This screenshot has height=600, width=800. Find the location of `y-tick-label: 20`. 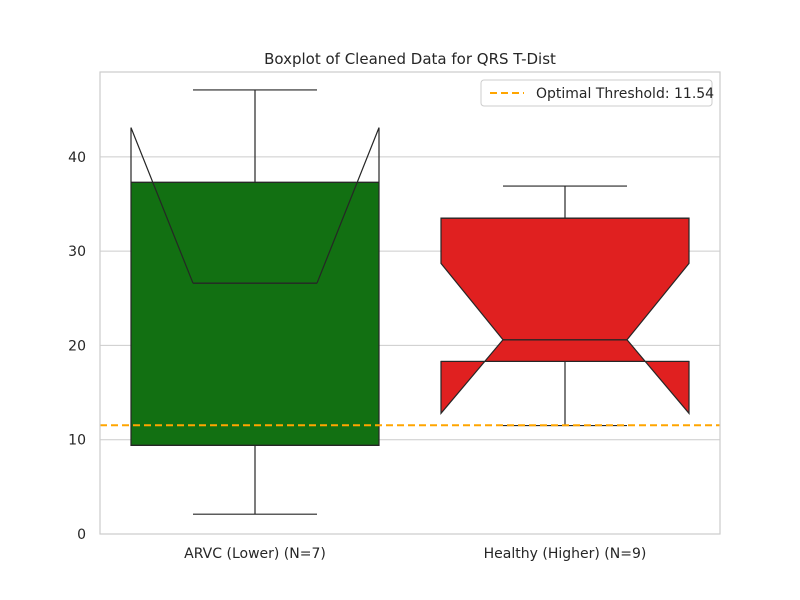

y-tick-label: 20 is located at coordinates (77, 346).